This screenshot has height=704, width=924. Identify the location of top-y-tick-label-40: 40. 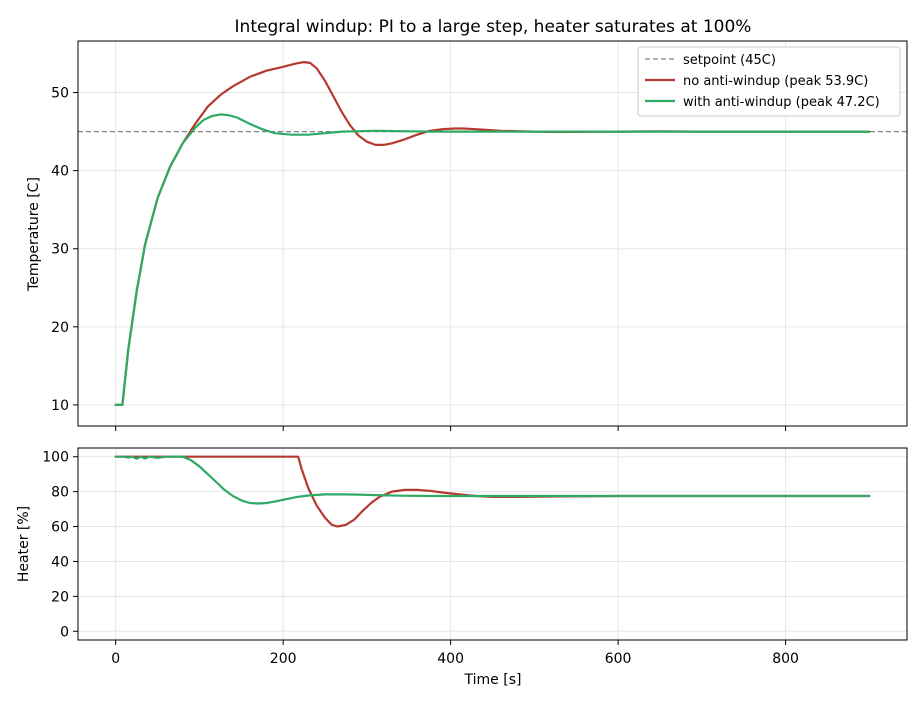
(60, 172).